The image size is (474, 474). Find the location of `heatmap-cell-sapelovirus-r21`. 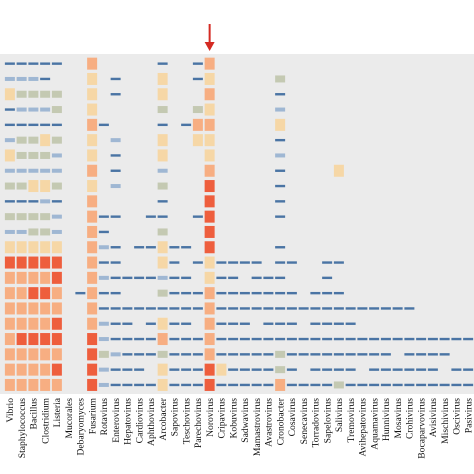

heatmap-cell-sapelovirus-r21 is located at coordinates (327, 369).